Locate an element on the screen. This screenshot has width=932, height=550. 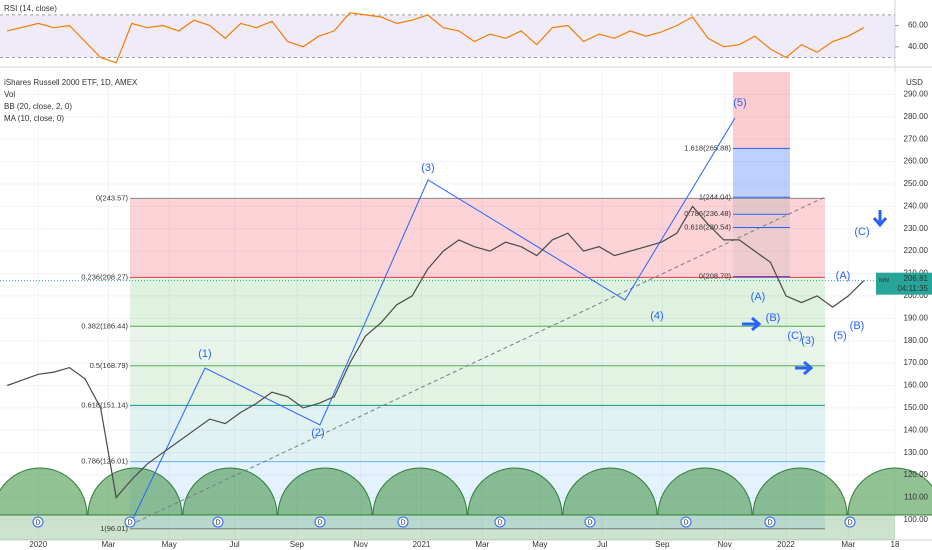
y-tick-label: 120.00 is located at coordinates (916, 474).